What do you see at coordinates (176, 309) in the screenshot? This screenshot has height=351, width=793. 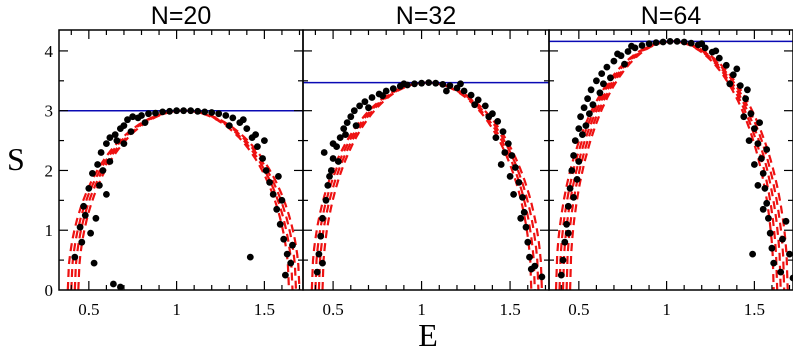 I see `x-tick-label: 1` at bounding box center [176, 309].